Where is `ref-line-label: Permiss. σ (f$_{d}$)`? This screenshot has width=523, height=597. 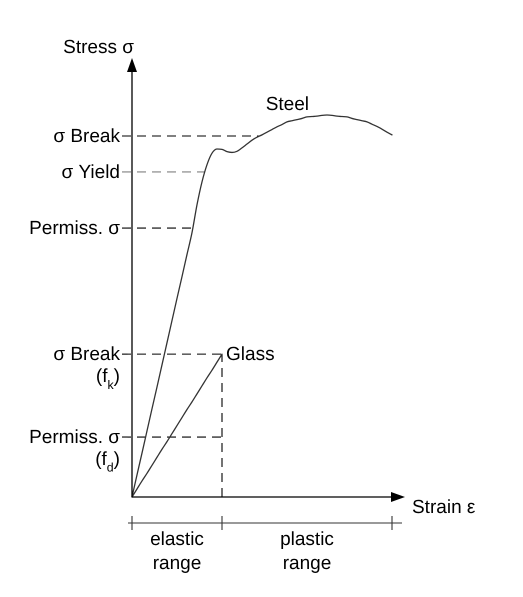 ref-line-label: Permiss. σ (f$_{d}$) is located at coordinates (74, 451).